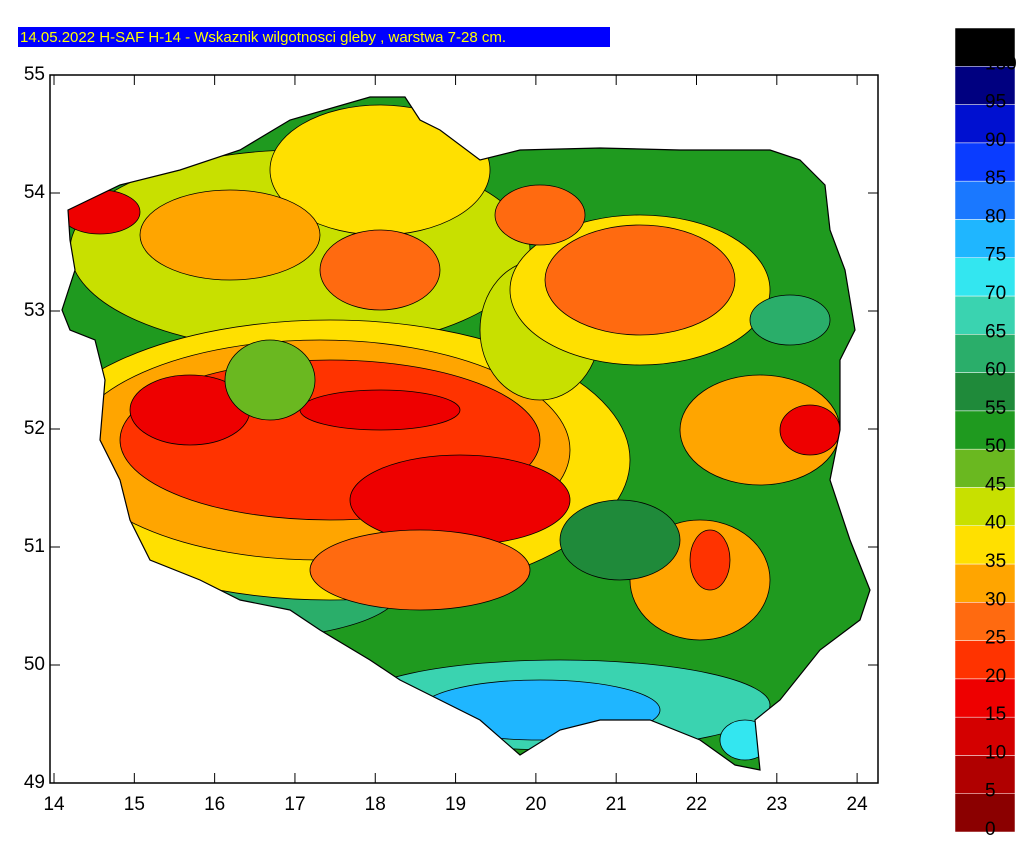 This screenshot has width=1025, height=855. What do you see at coordinates (375, 804) in the screenshot?
I see `x-tick-label: 18` at bounding box center [375, 804].